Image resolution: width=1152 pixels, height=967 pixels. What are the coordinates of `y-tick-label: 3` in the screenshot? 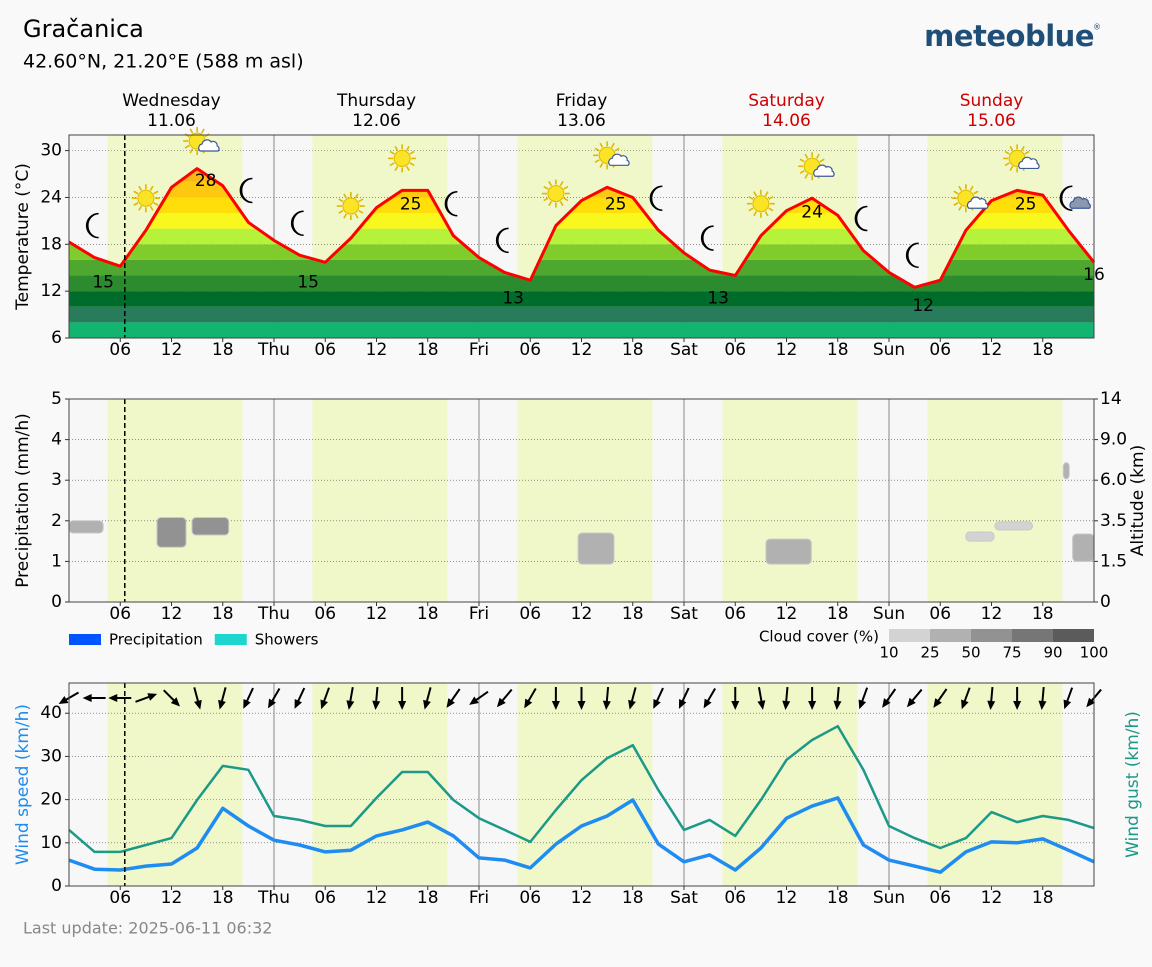 It's located at (56, 480).